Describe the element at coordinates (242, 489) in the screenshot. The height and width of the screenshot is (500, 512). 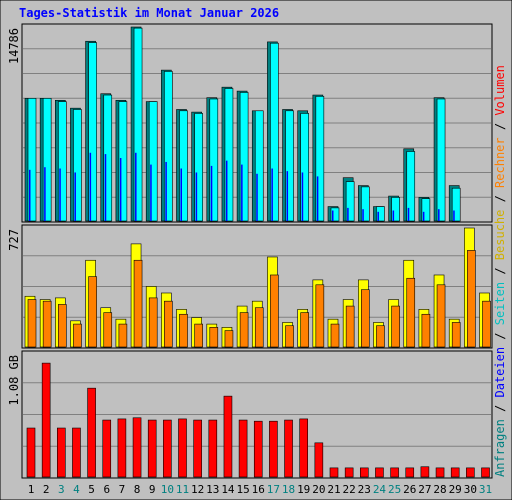
I see `x-tick-label-day-15: 15` at that location.